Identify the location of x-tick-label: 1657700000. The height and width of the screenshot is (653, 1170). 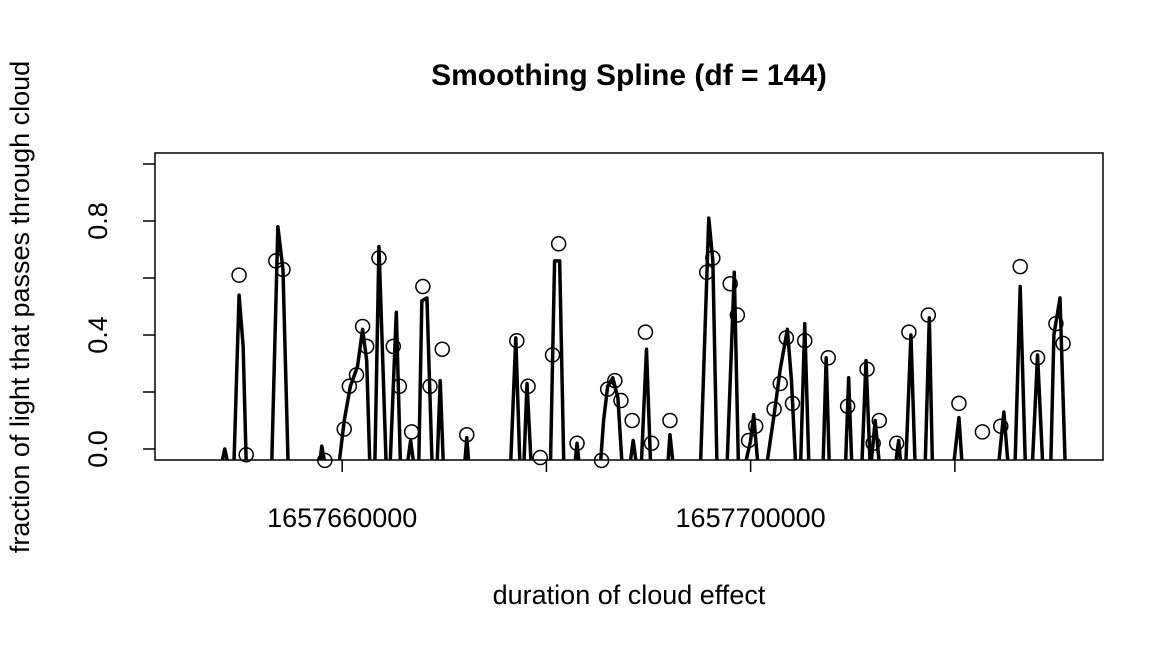
(751, 518).